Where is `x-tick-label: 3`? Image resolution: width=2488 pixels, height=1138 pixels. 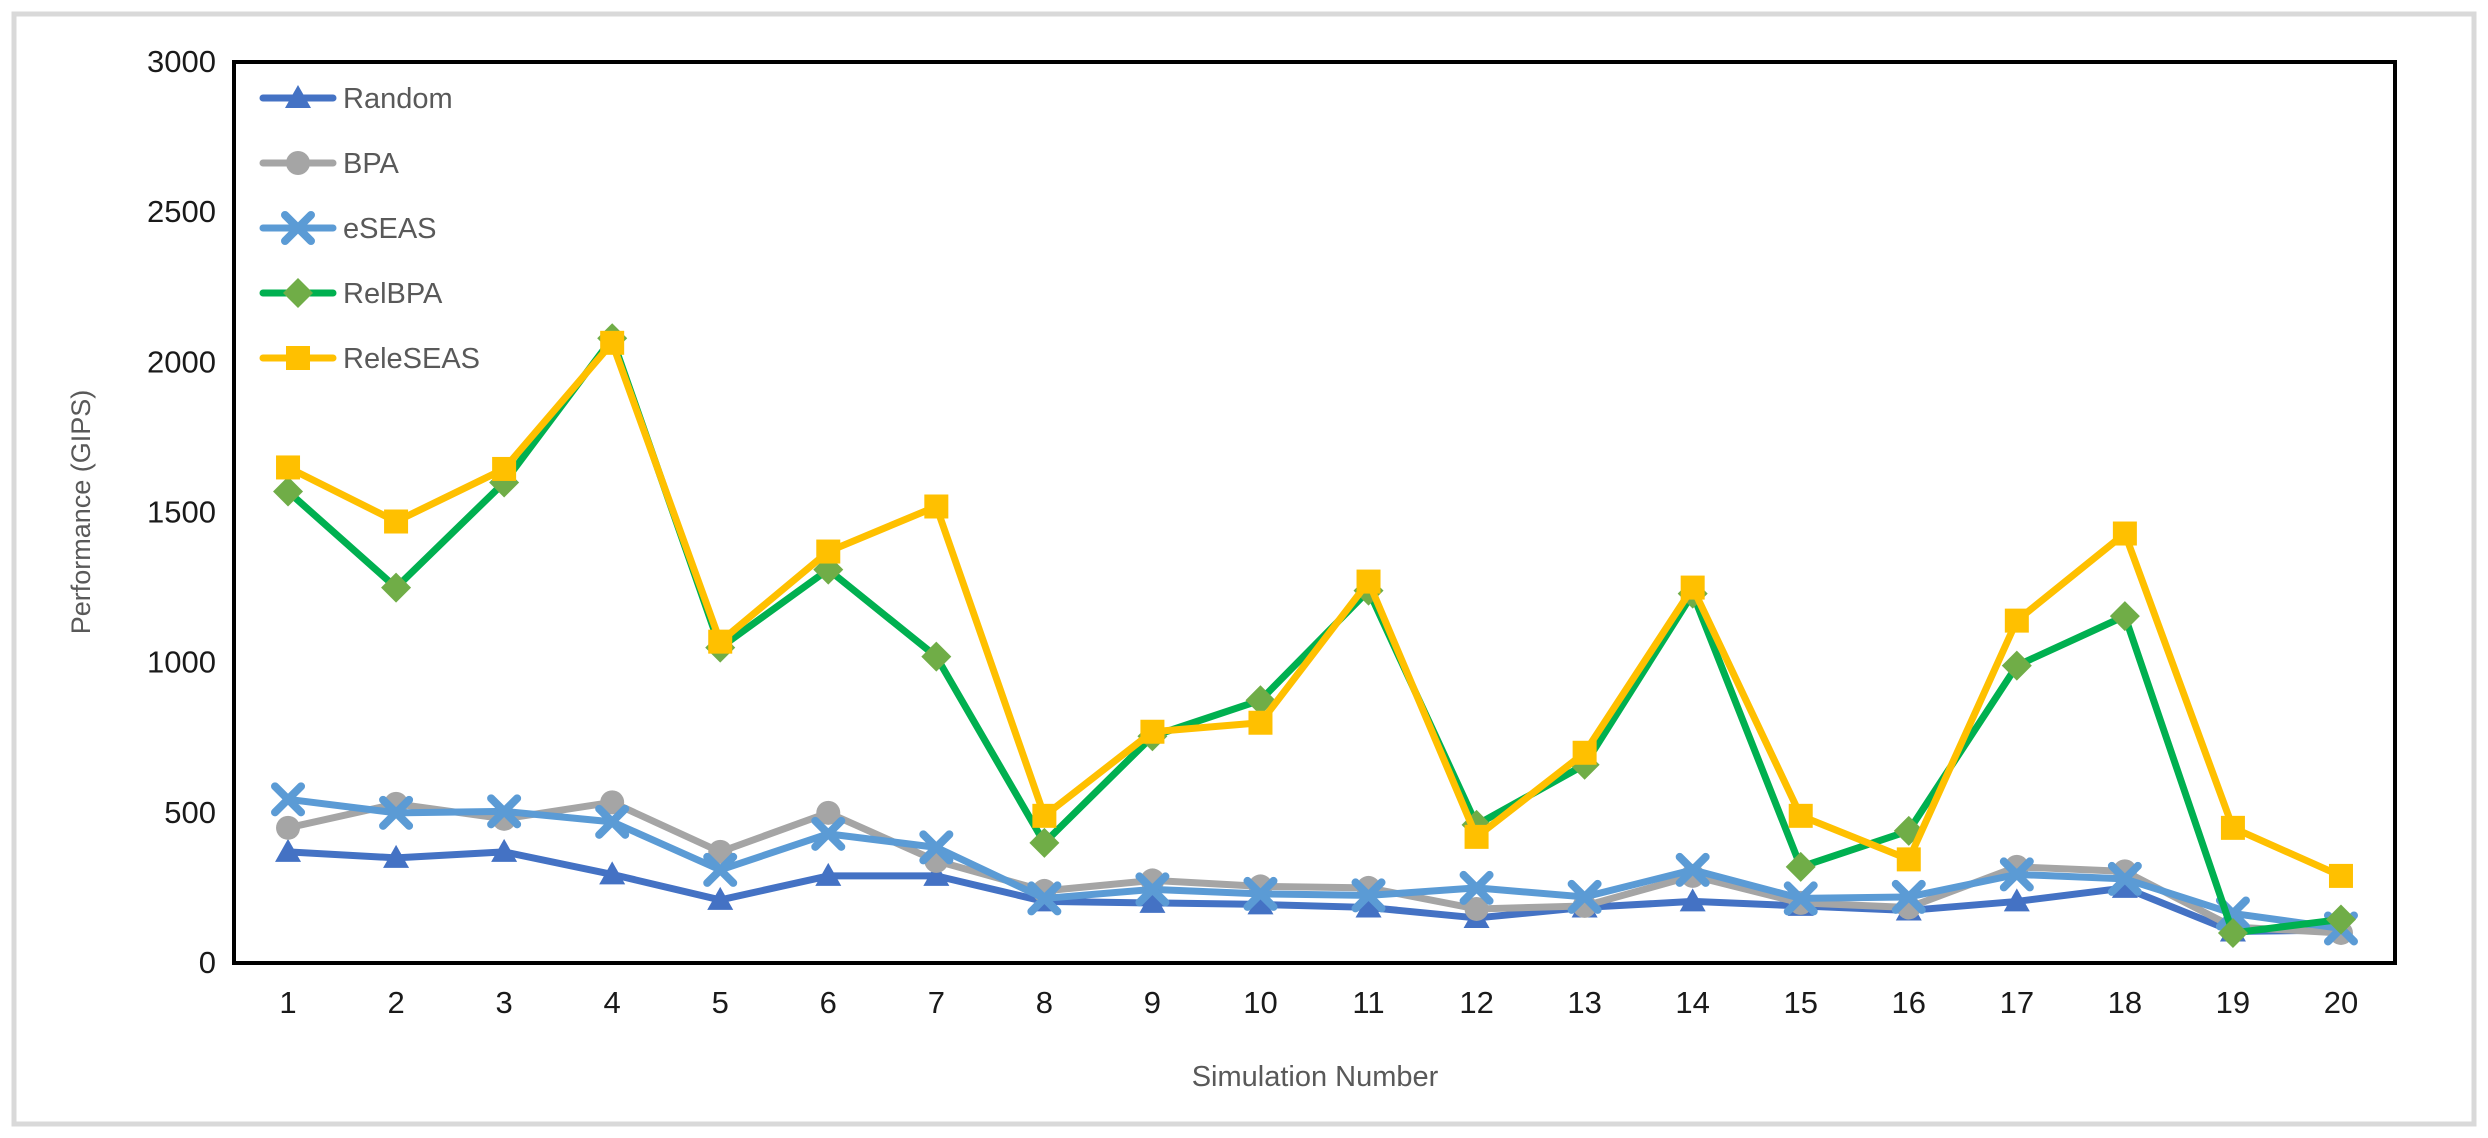
x-tick-label: 3 is located at coordinates (504, 1002).